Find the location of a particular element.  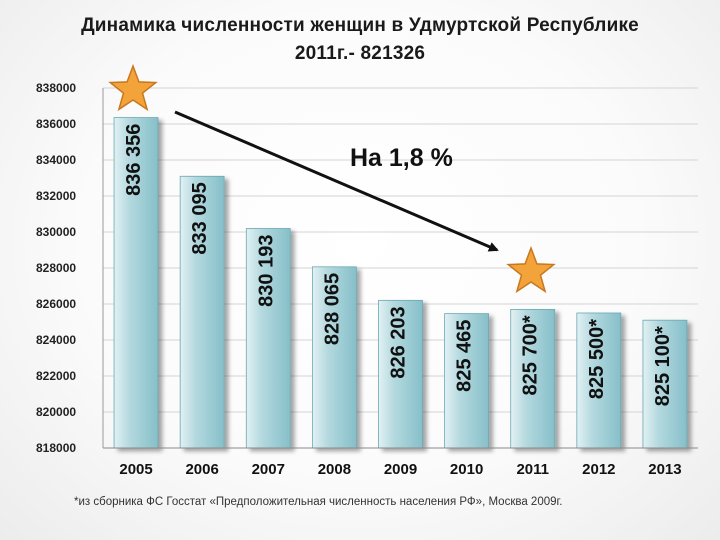

y-tick-label: 818000 is located at coordinates (56, 448).